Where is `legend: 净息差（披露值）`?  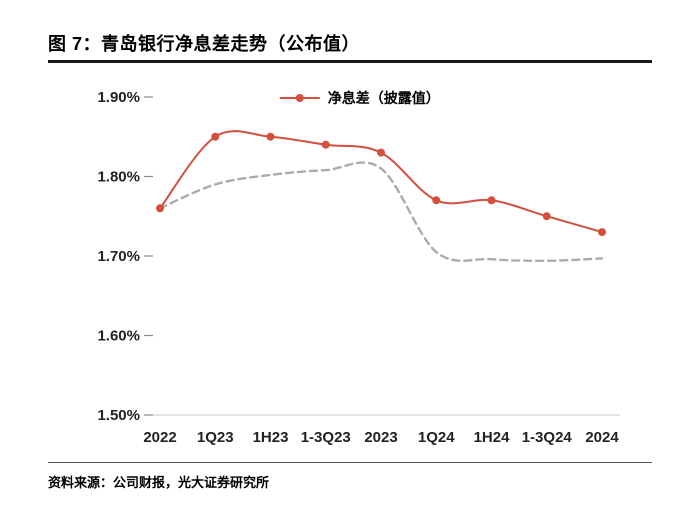
legend: 净息差（披露值） is located at coordinates (359, 98).